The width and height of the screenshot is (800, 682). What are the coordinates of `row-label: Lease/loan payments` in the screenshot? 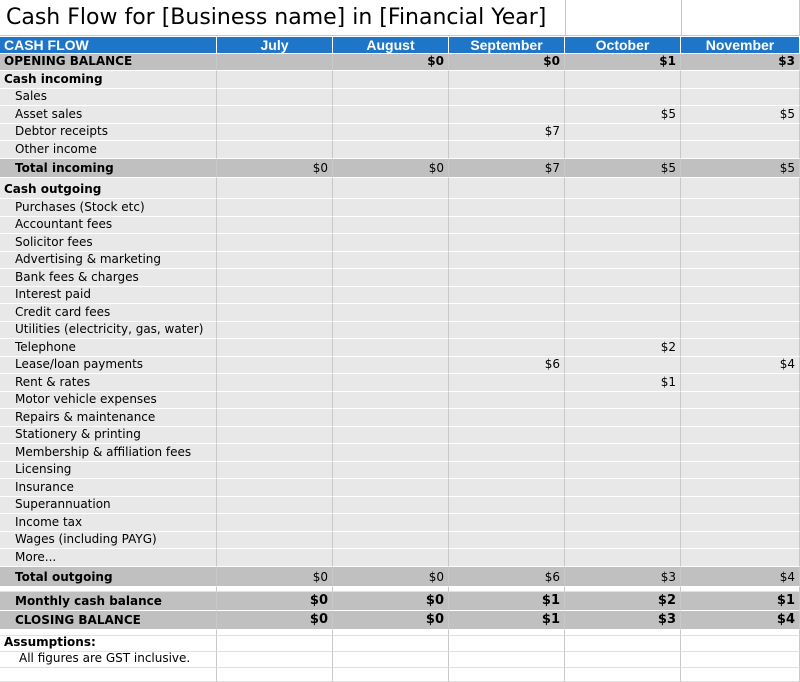 It's located at (108, 365).